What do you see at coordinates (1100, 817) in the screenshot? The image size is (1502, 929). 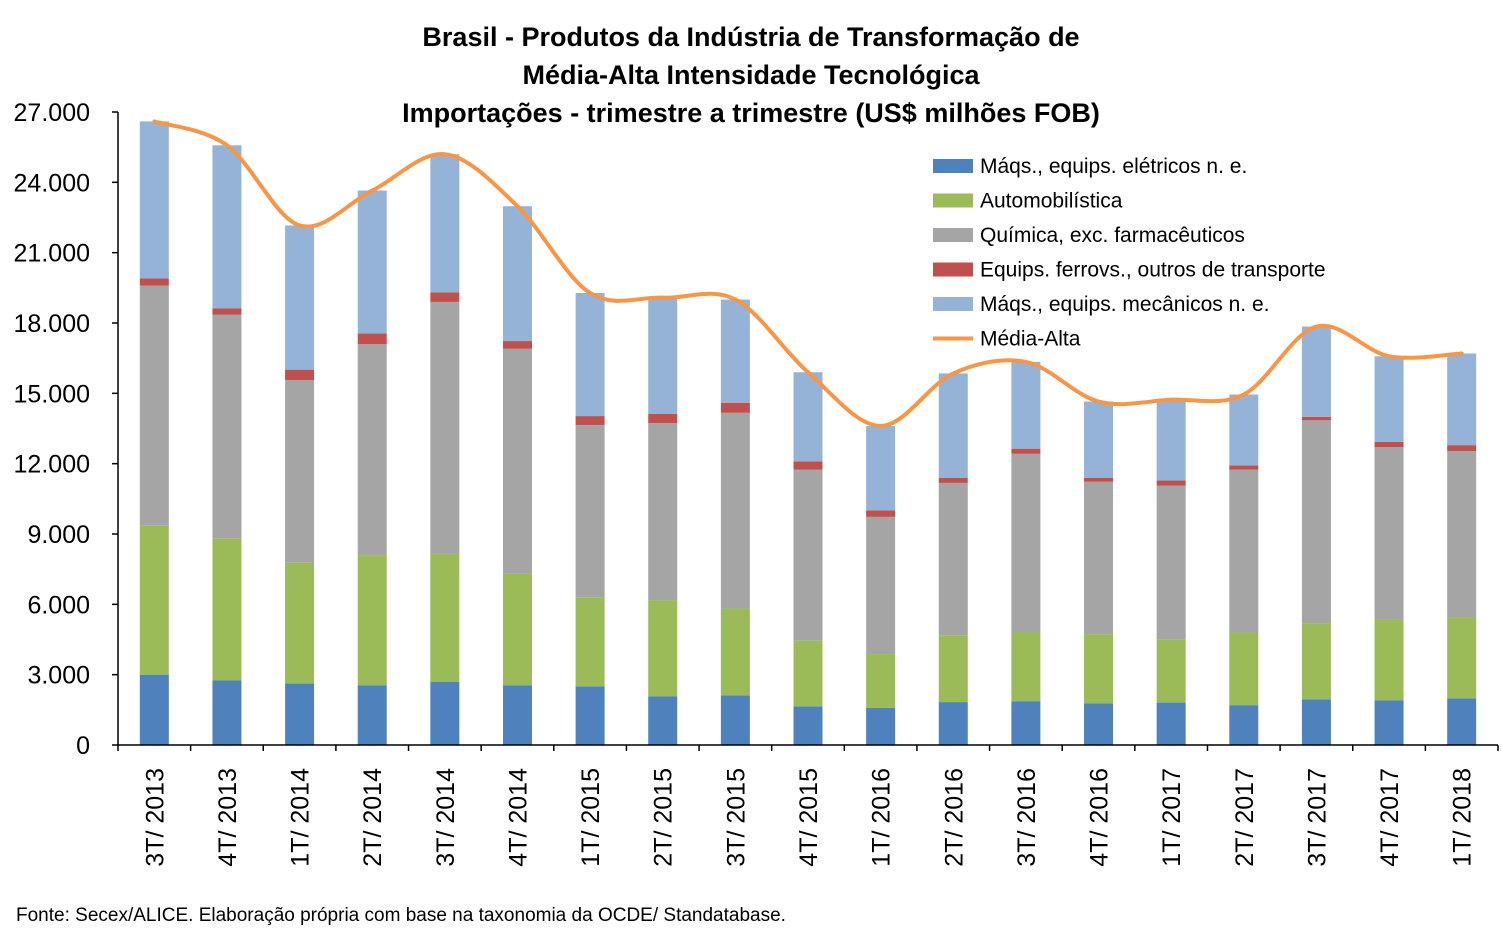 I see `x-tick-label: 4T/ 2016` at bounding box center [1100, 817].